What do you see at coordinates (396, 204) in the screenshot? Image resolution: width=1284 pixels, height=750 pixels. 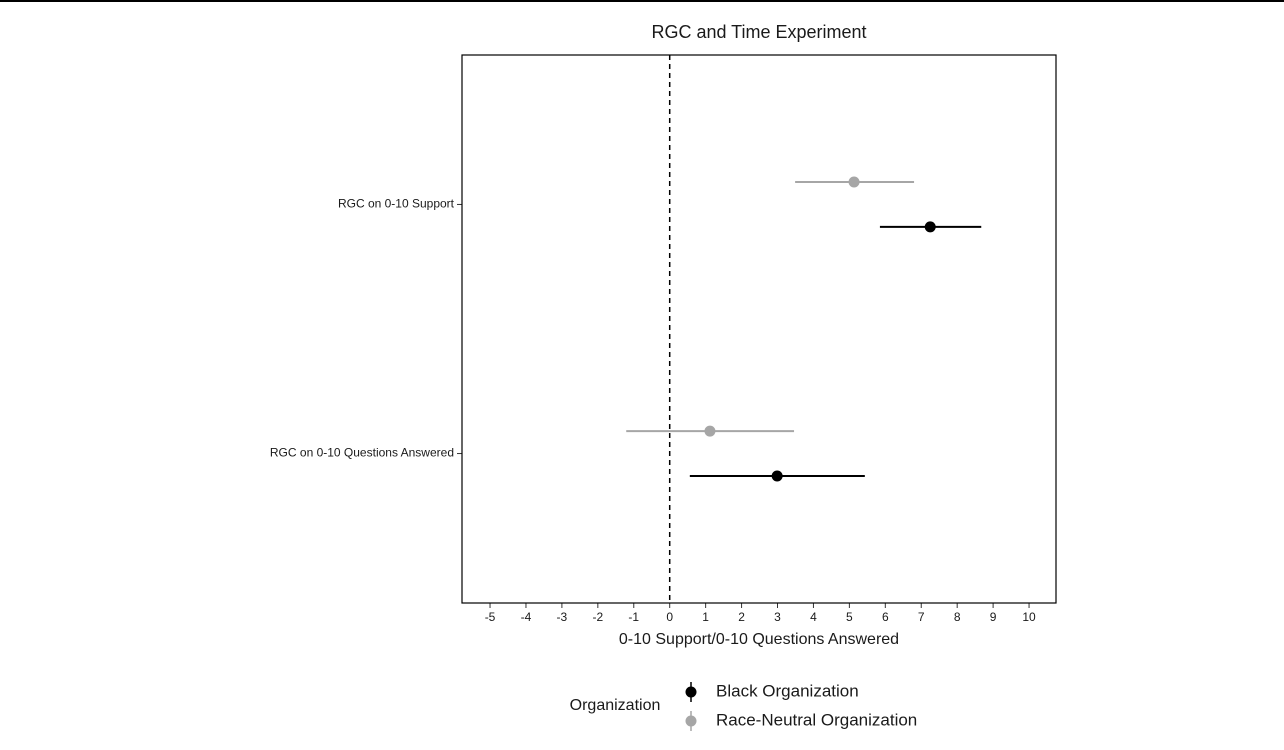 I see `y-tick-label: RGC on 0-10 Support` at bounding box center [396, 204].